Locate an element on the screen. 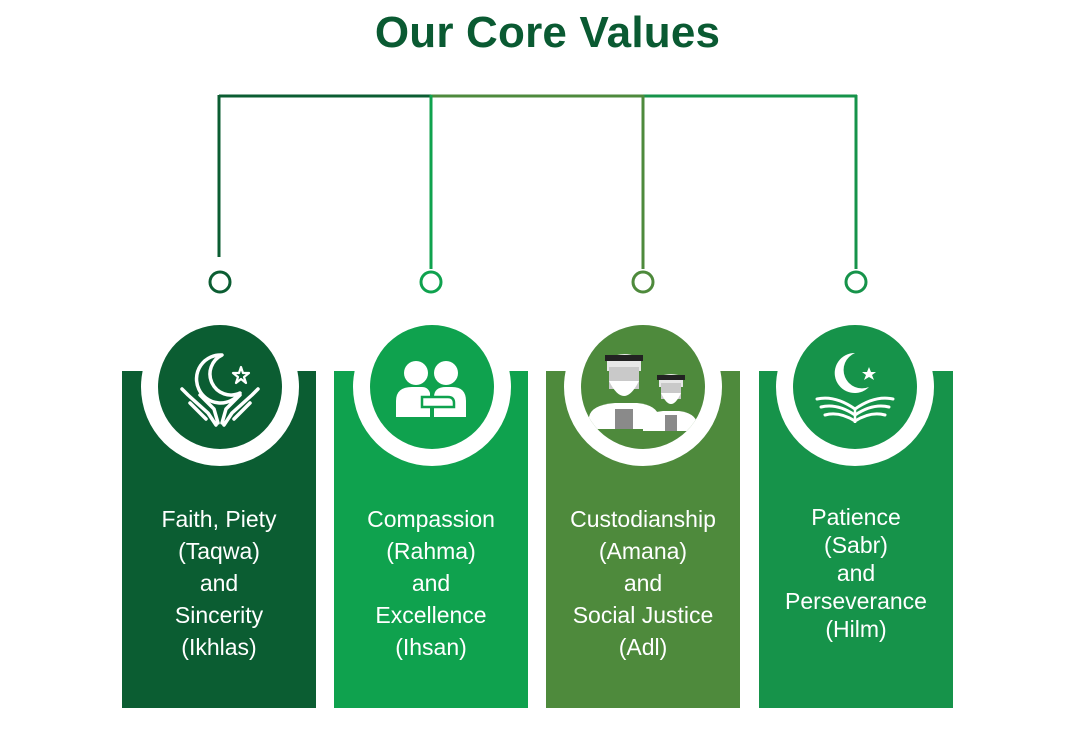 This screenshot has height=745, width=1080. value-badge-custodianship is located at coordinates (643, 387).